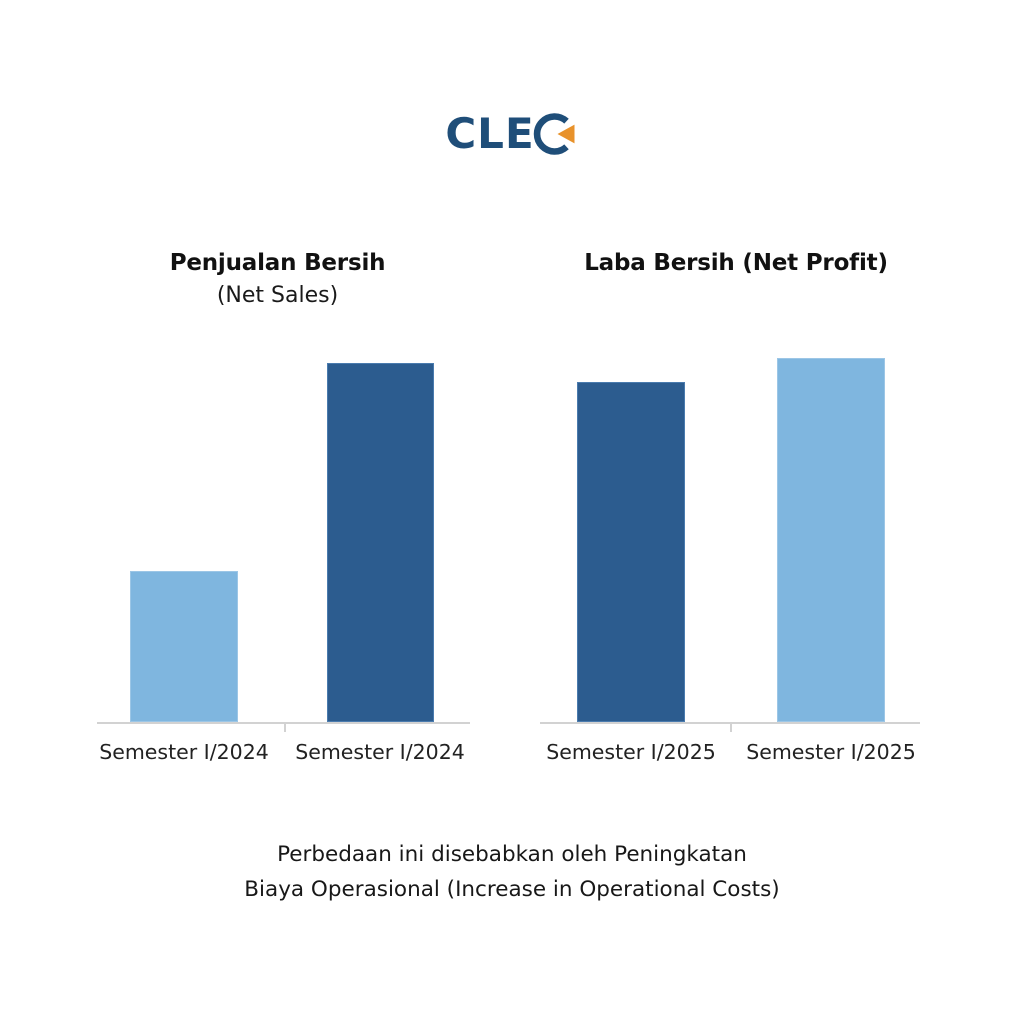 This screenshot has width=1024, height=1024. I want to click on bar-net-sales-2024-light, so click(184, 646).